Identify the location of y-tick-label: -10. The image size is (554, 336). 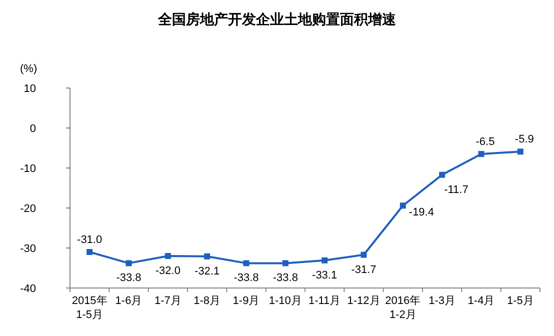
(28, 169).